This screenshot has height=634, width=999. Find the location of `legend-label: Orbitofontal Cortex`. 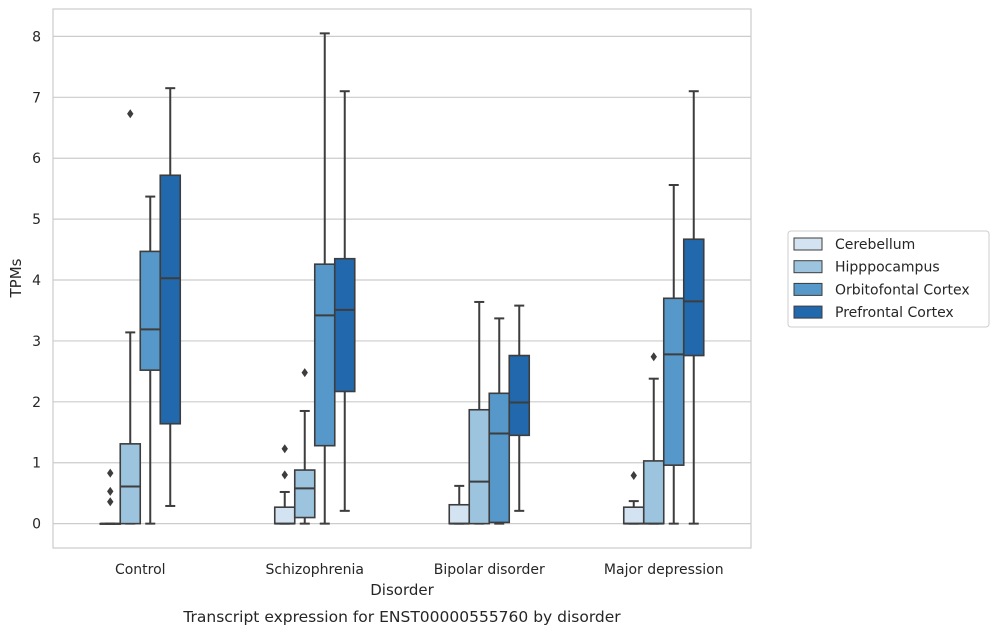

legend-label: Orbitofontal Cortex is located at coordinates (902, 290).